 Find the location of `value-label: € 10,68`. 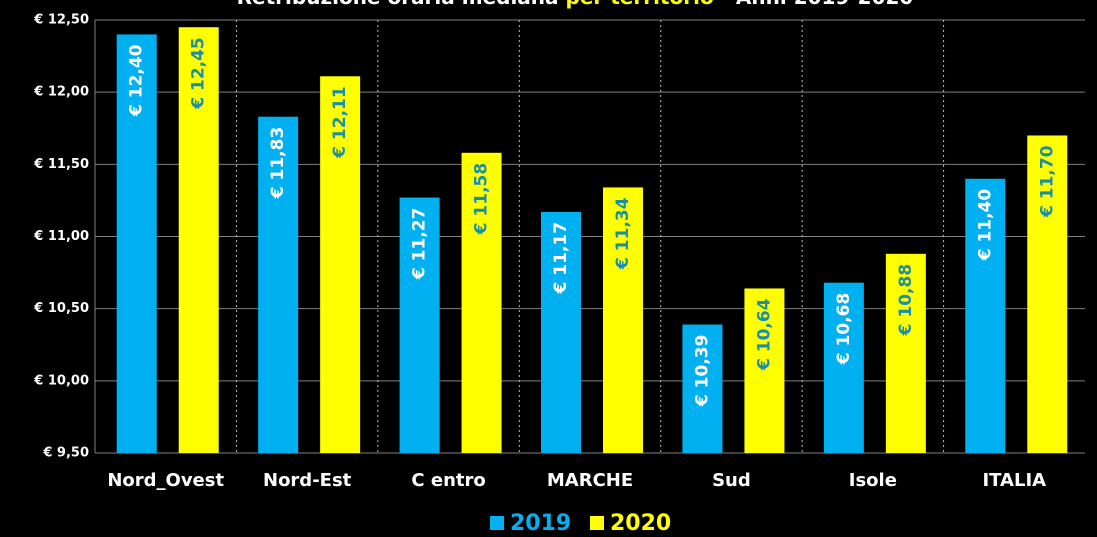

value-label: € 10,68 is located at coordinates (844, 329).